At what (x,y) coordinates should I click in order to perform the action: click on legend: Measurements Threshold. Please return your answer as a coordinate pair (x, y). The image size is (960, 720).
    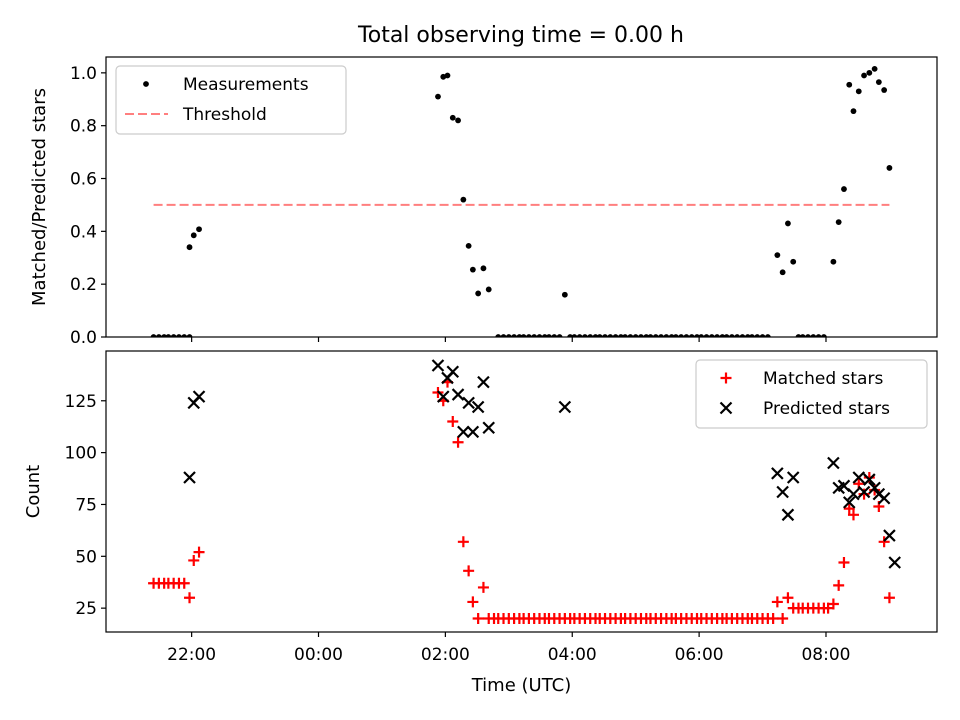
    Looking at the image, I should click on (231, 100).